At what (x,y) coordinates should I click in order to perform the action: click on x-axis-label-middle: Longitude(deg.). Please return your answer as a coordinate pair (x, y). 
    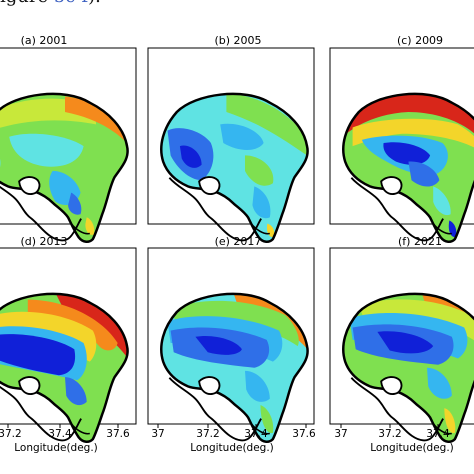
    Looking at the image, I should click on (232, 448).